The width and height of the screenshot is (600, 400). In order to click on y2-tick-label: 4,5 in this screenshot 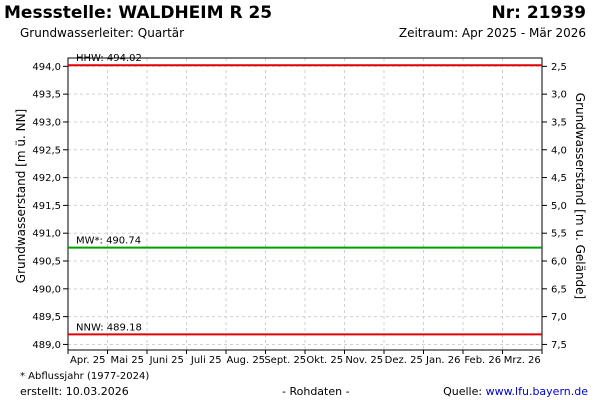, I will do `click(559, 178)`.